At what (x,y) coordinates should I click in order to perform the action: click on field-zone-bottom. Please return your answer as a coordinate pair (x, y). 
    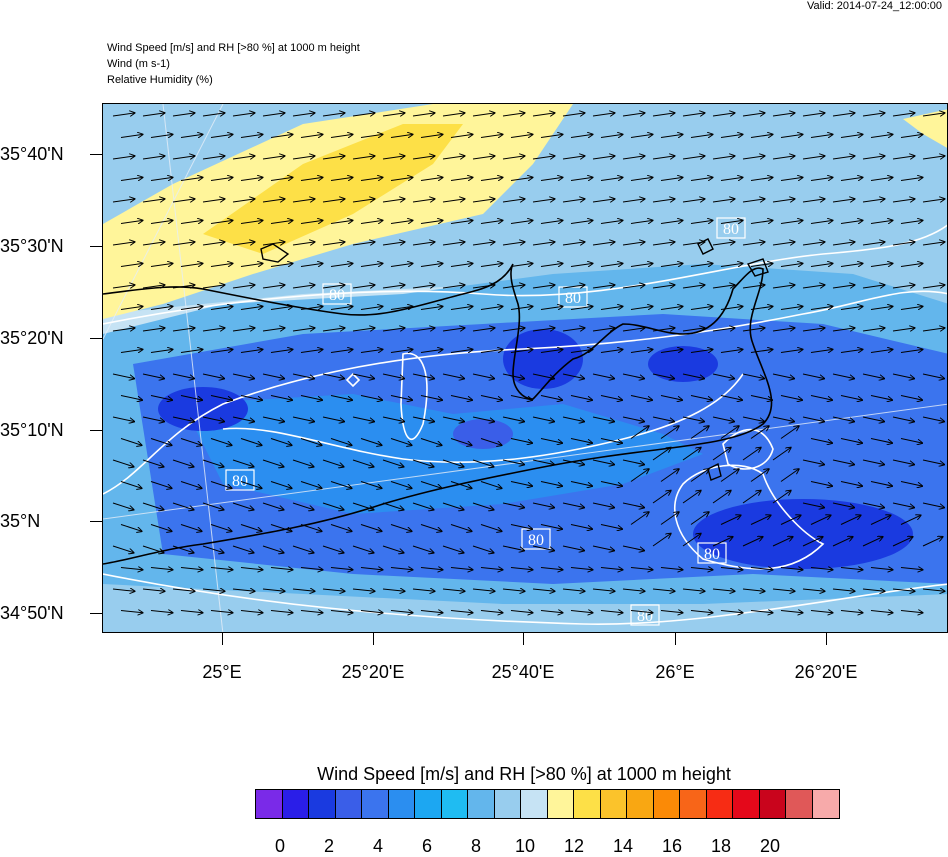
    Looking at the image, I should click on (525, 608).